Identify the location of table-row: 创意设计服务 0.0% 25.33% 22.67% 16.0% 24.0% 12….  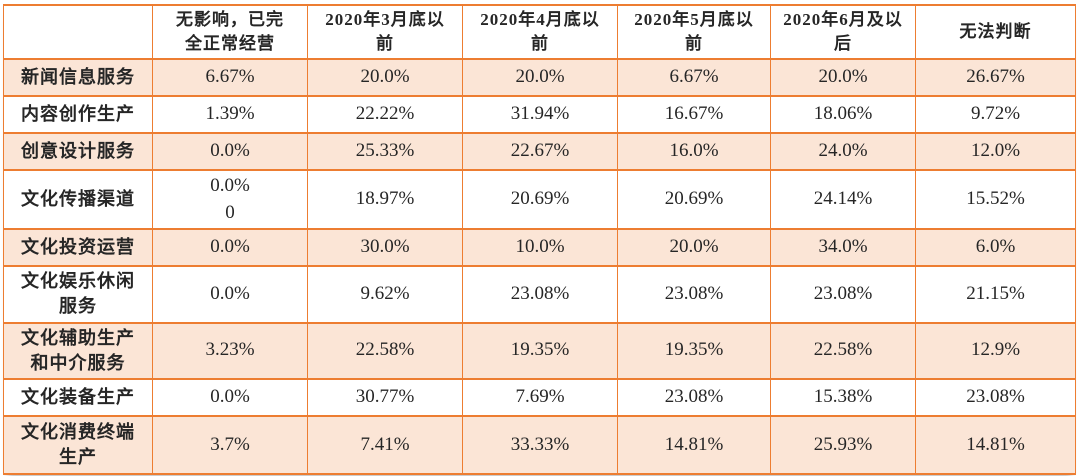
(539, 151).